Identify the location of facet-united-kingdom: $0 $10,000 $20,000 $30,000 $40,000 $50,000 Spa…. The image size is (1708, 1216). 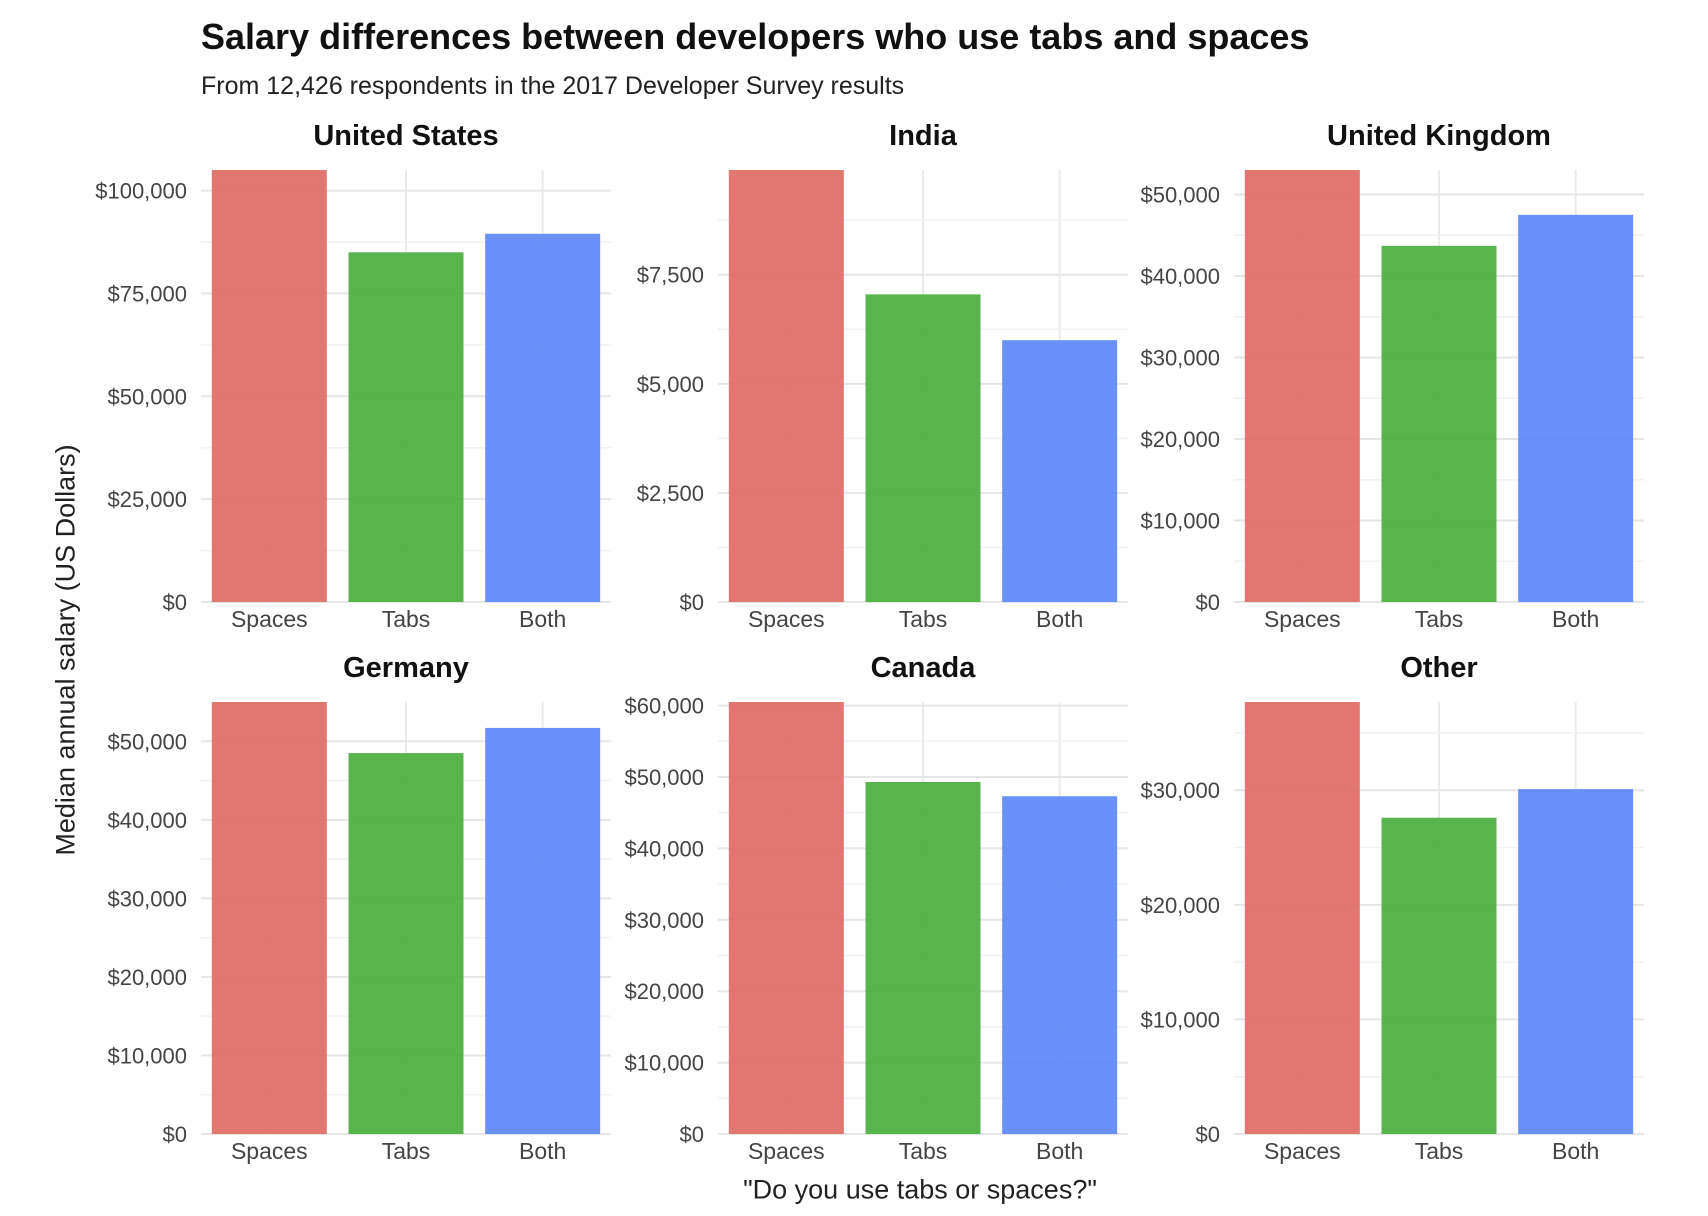
(1392, 376).